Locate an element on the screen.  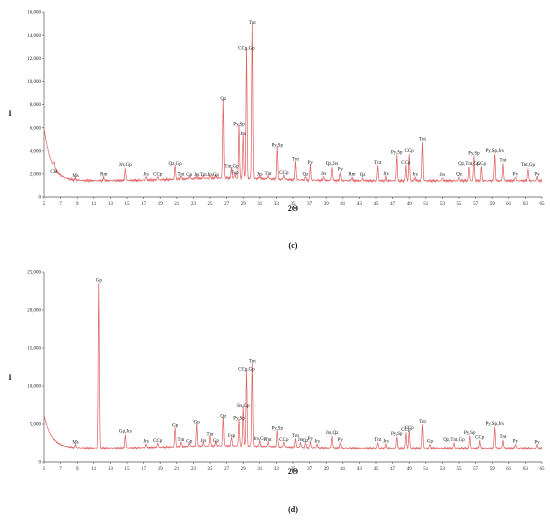
y-tick-label: 5,000 is located at coordinates (36, 425).